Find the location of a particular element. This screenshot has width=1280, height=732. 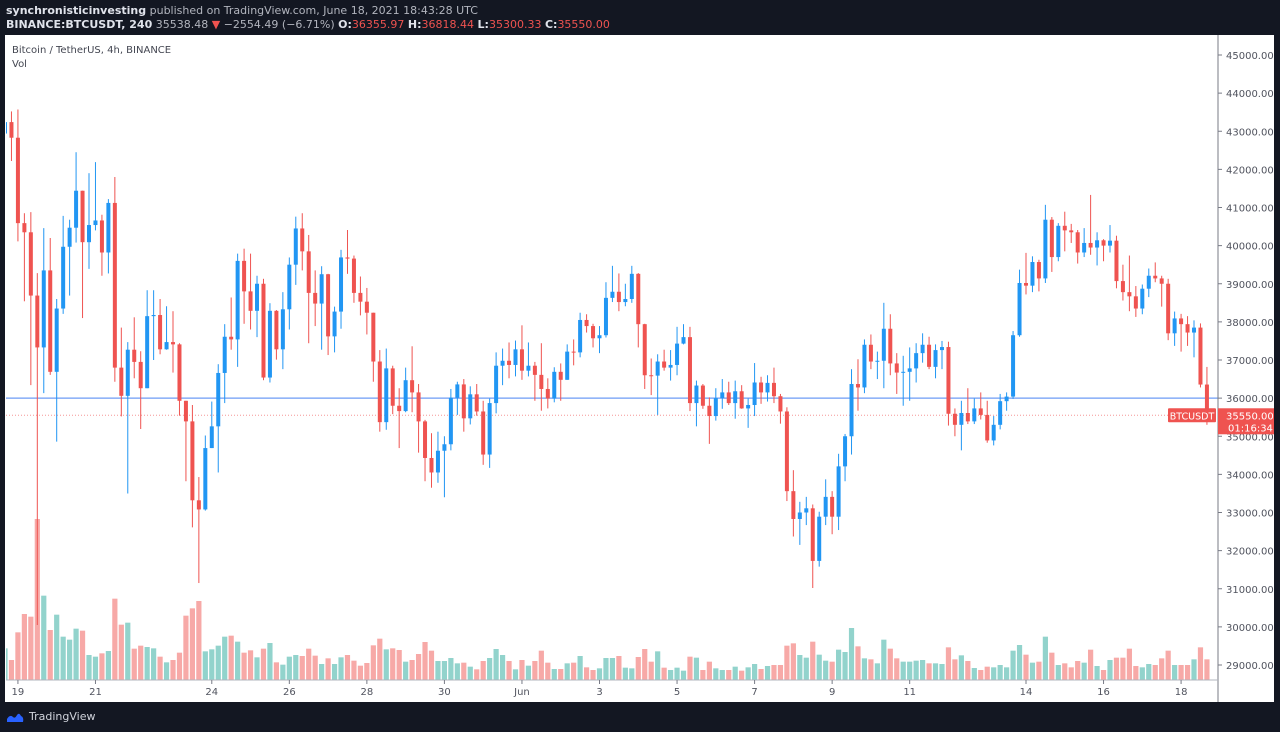

down-triangle-icon: ▼ is located at coordinates (216, 24).